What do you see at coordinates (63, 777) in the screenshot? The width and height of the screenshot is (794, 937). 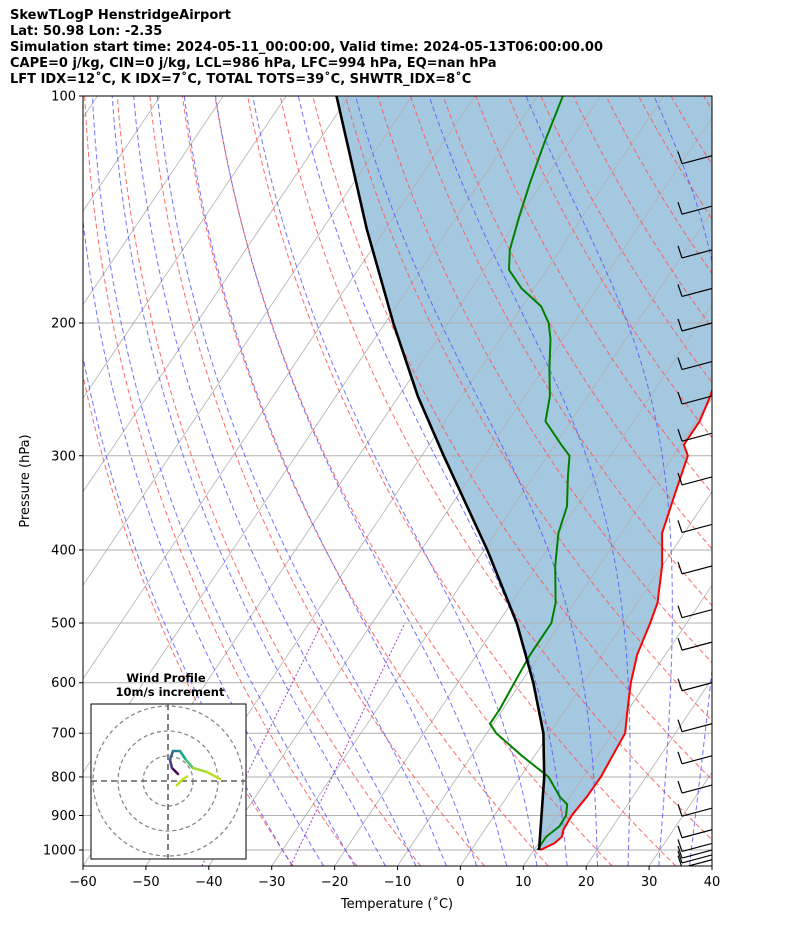 I see `y-tick-label: 800` at bounding box center [63, 777].